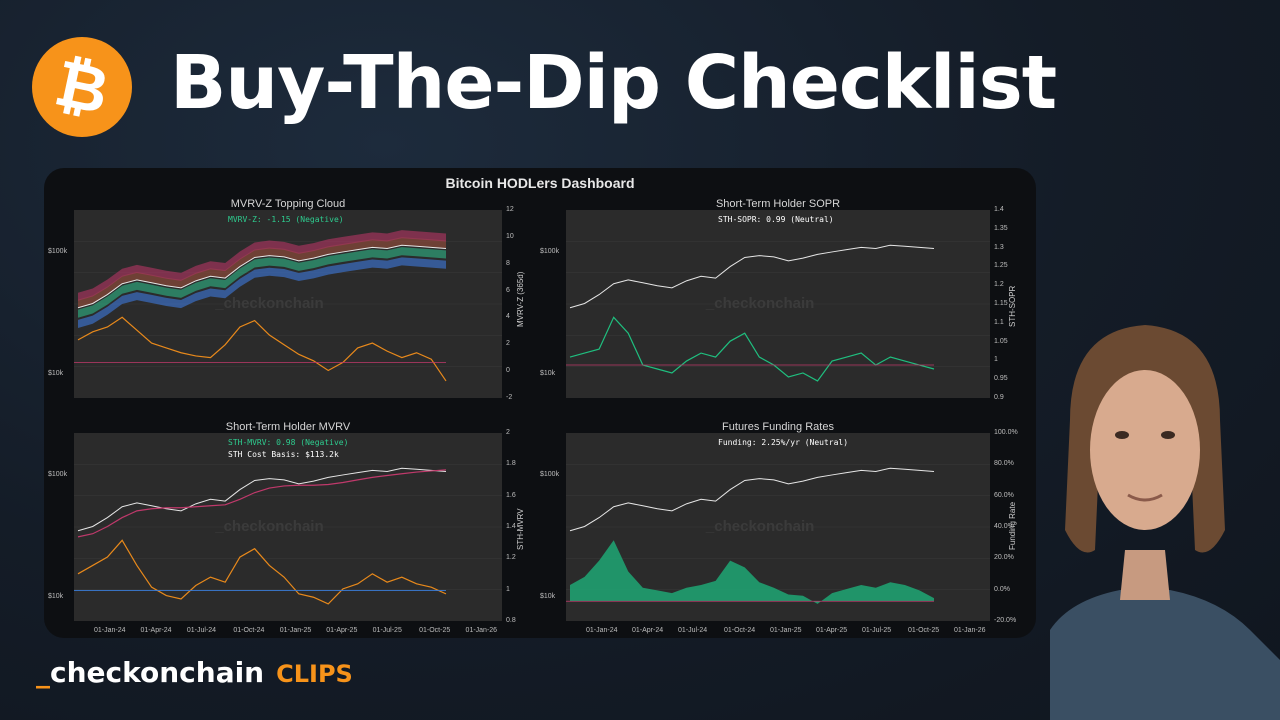 Image resolution: width=1280 pixels, height=720 pixels. What do you see at coordinates (520, 299) in the screenshot?
I see `mvrv-z-panel-ylabel: MVRV-Z (365d)` at bounding box center [520, 299].